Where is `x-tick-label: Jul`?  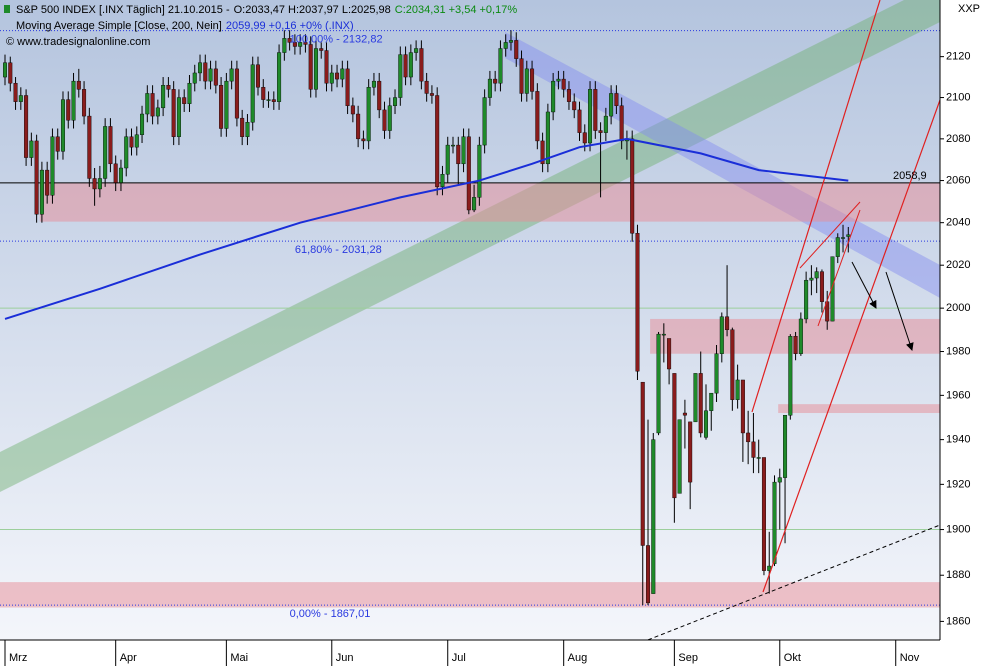
x-tick-label: Jul is located at coordinates (459, 658).